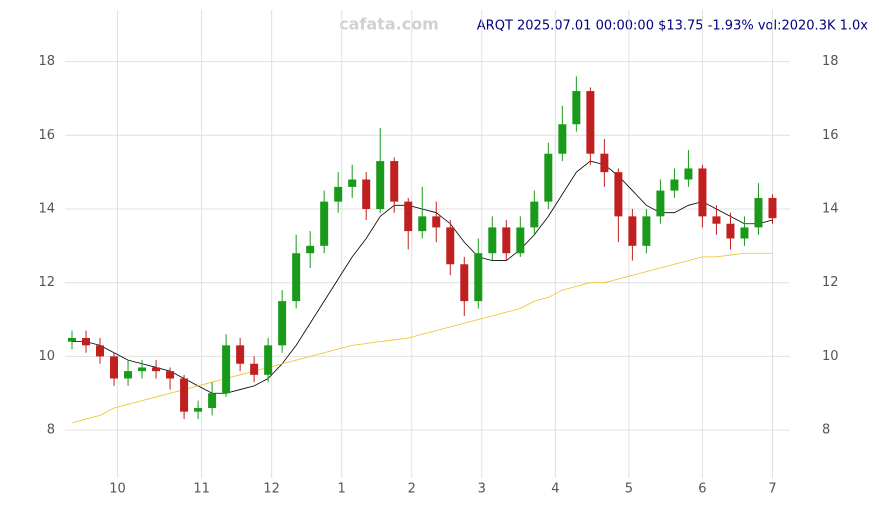 The width and height of the screenshot is (879, 509). Describe the element at coordinates (271, 489) in the screenshot. I see `x-tick-label: 12` at that location.